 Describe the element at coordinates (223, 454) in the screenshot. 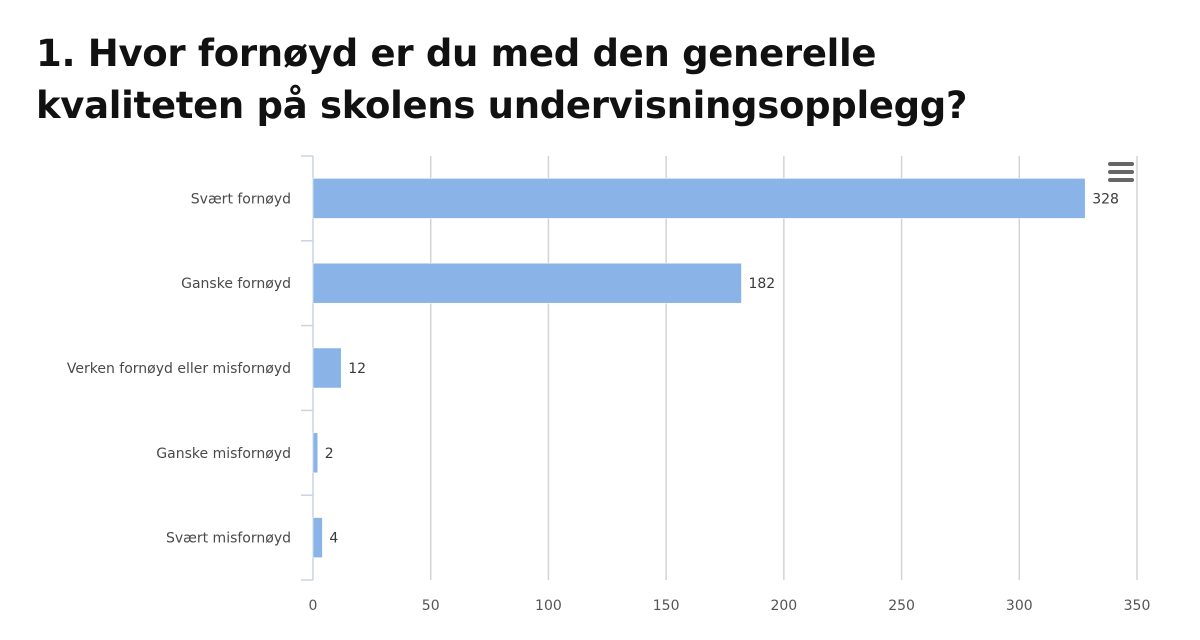

I see `category-label: Ganske misfornøyd` at that location.